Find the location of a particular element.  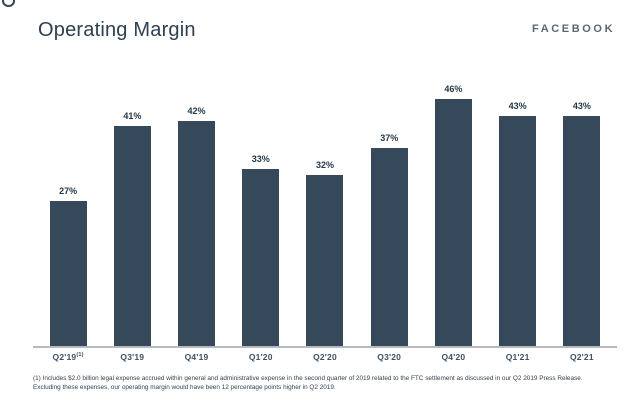

x-tick-label: Q4'19 is located at coordinates (196, 357).